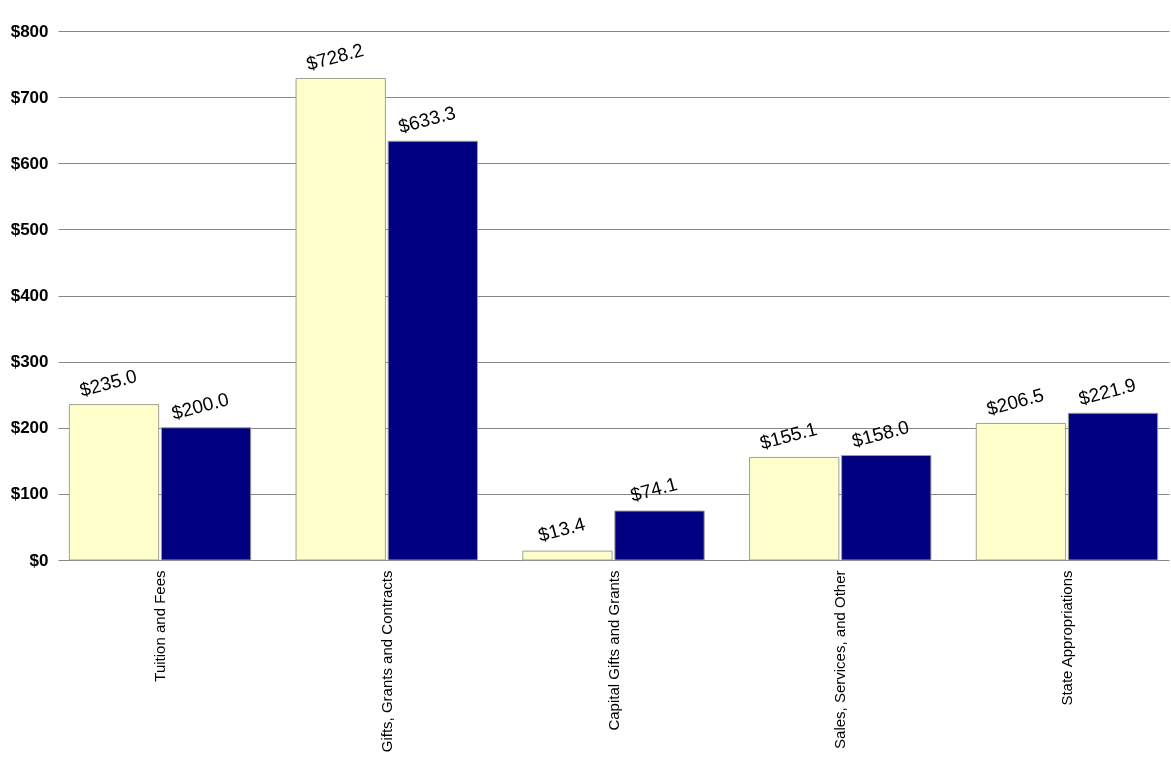 This screenshot has width=1171, height=762. I want to click on y-tick-label: $0, so click(39, 560).